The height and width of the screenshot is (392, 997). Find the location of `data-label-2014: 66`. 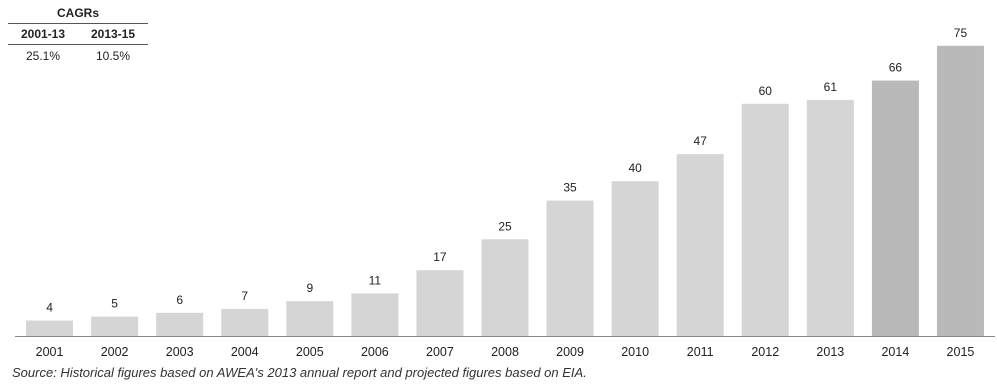

data-label-2014: 66 is located at coordinates (896, 68).